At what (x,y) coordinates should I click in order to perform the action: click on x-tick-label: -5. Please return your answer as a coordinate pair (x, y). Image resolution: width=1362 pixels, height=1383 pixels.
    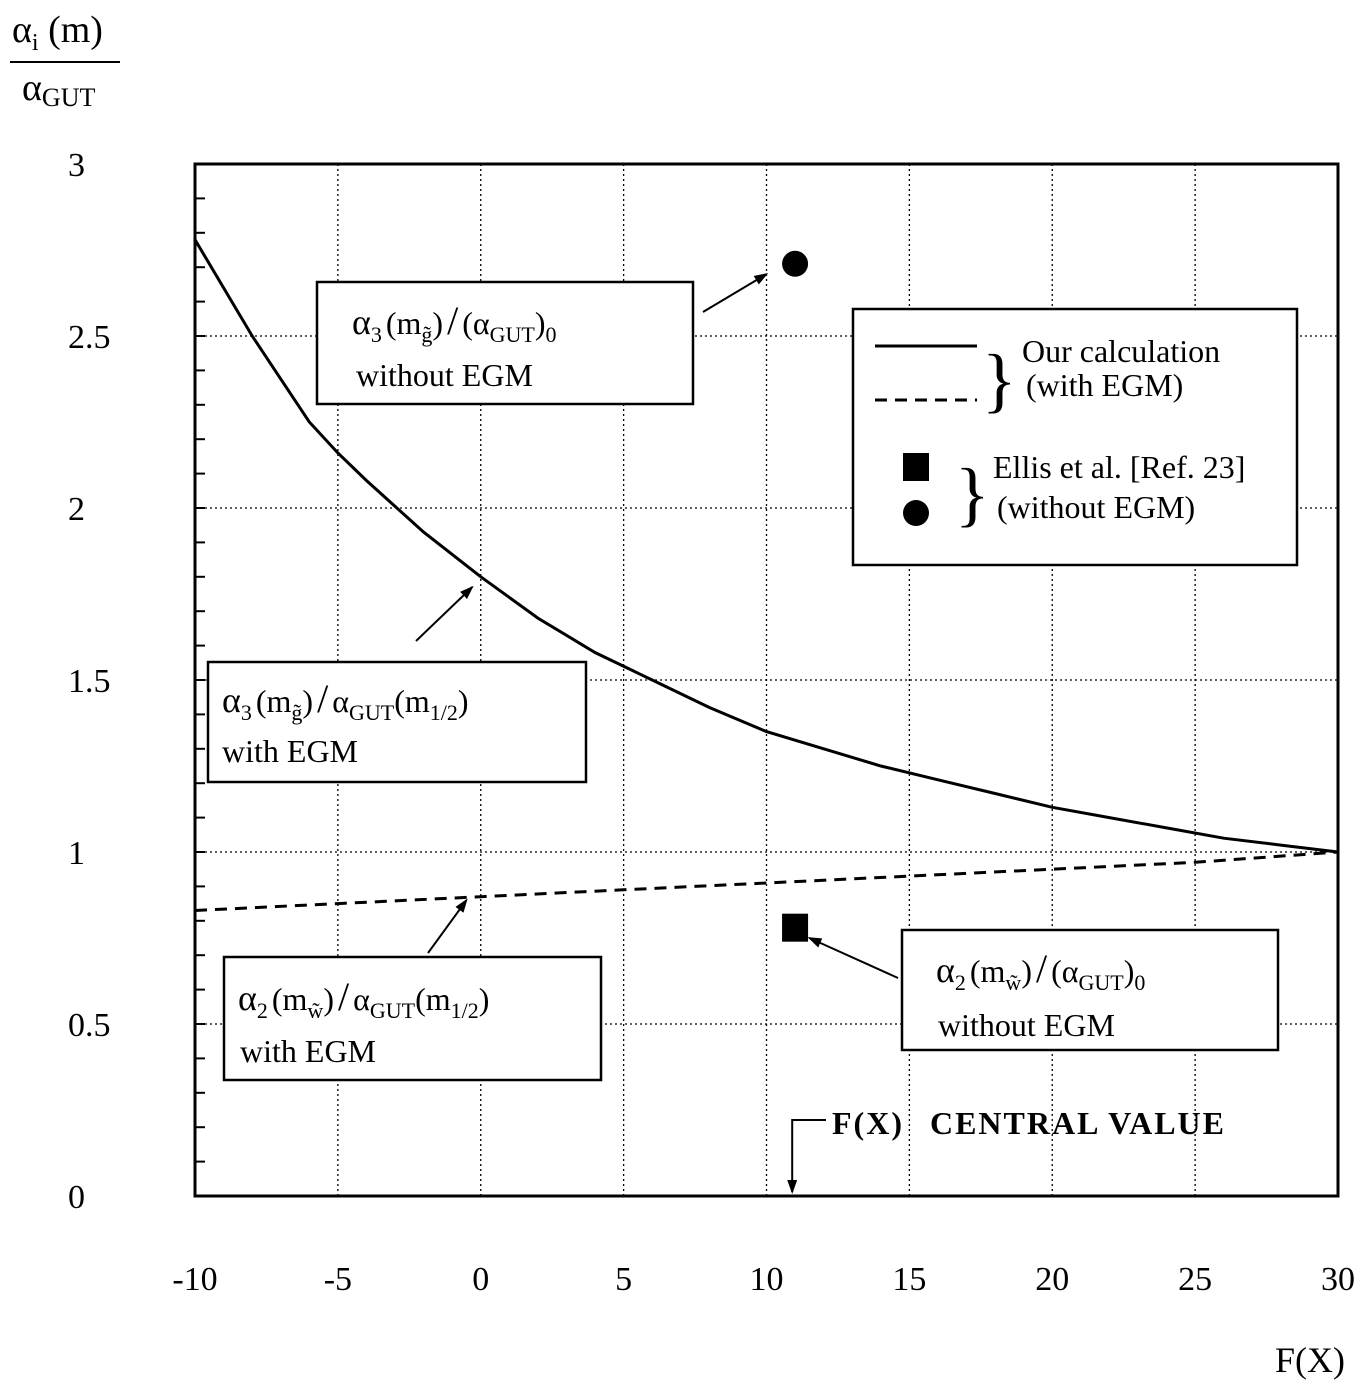
    Looking at the image, I should click on (338, 1279).